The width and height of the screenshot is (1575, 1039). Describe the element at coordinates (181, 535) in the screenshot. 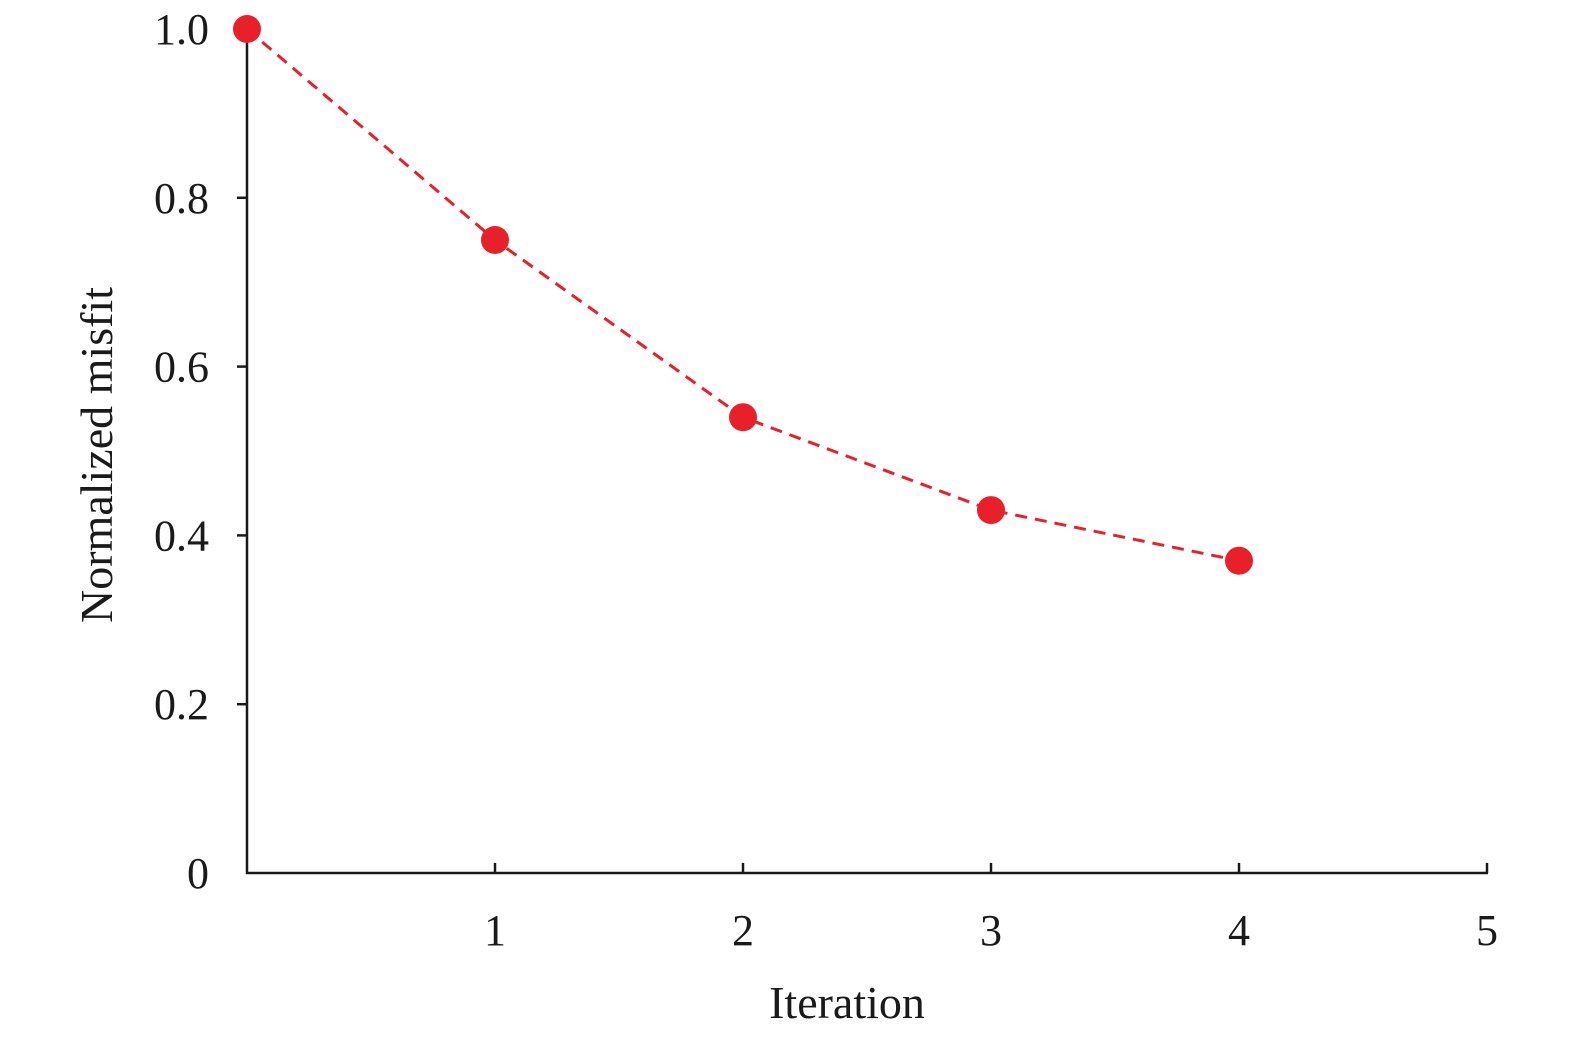

I see `y-tick-label: 0.4` at that location.